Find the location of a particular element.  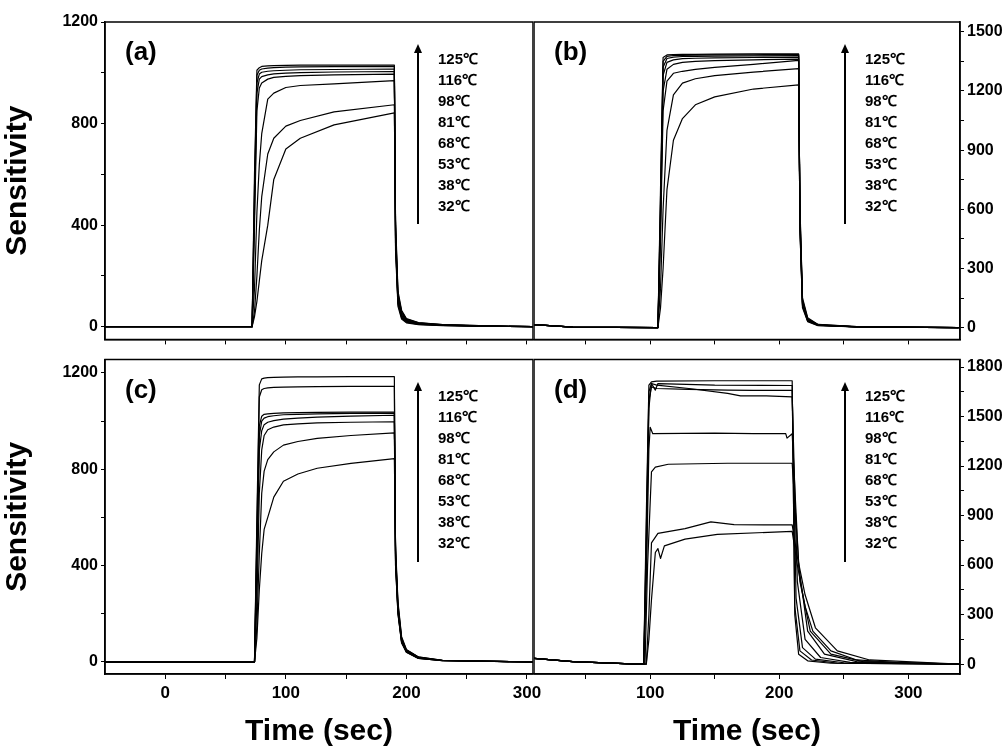

annotation: (c) is located at coordinates (141, 388).